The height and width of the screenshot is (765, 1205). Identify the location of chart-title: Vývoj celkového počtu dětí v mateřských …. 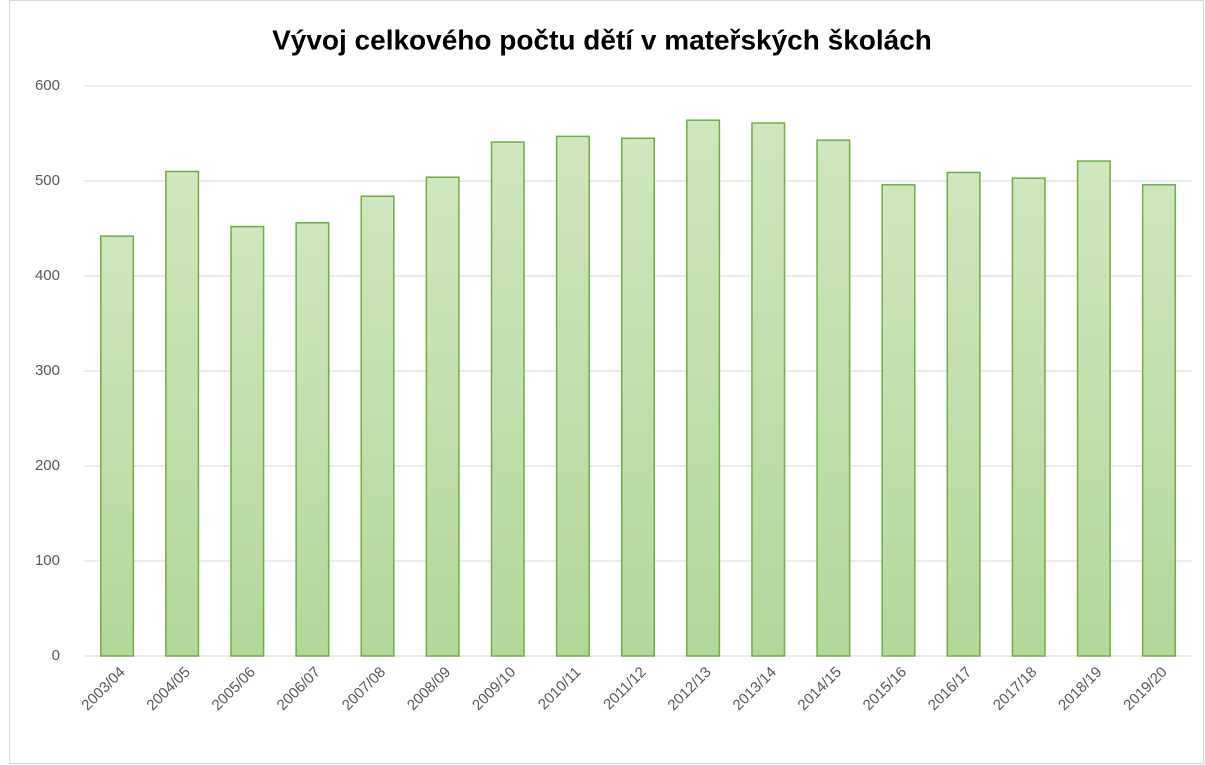
(602, 39).